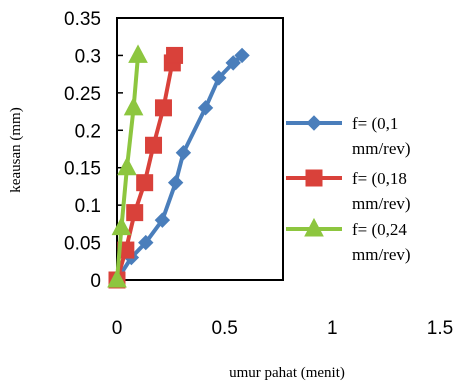  I want to click on y-tick-label: 0, so click(95, 281).